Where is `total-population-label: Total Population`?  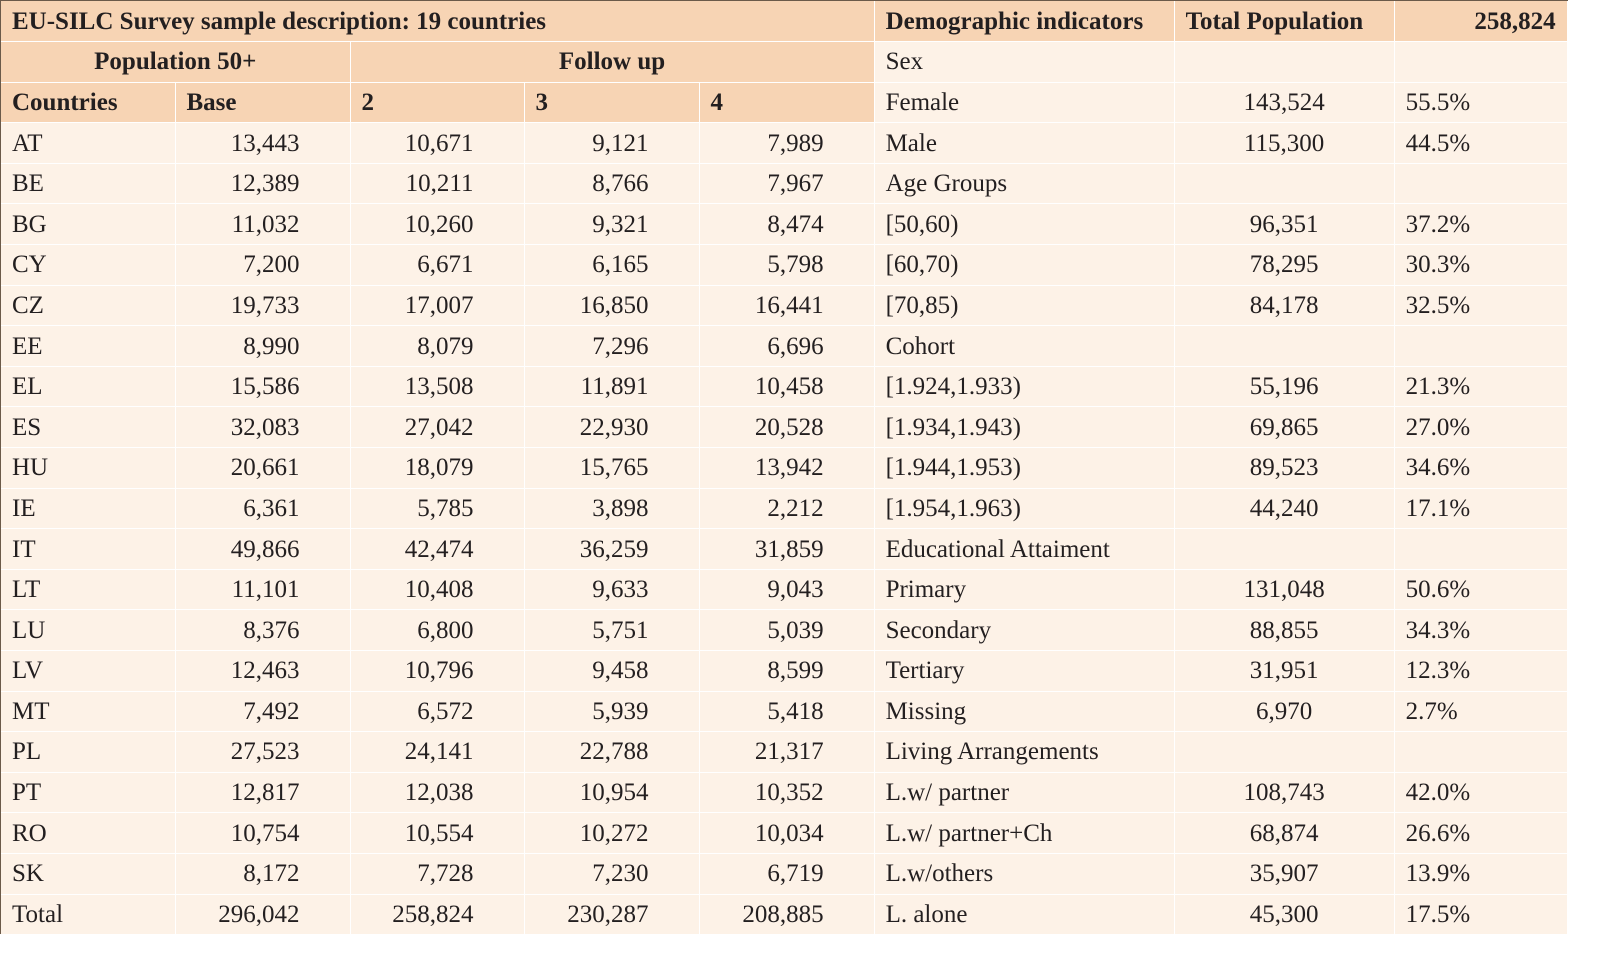 total-population-label: Total Population is located at coordinates (1284, 22).